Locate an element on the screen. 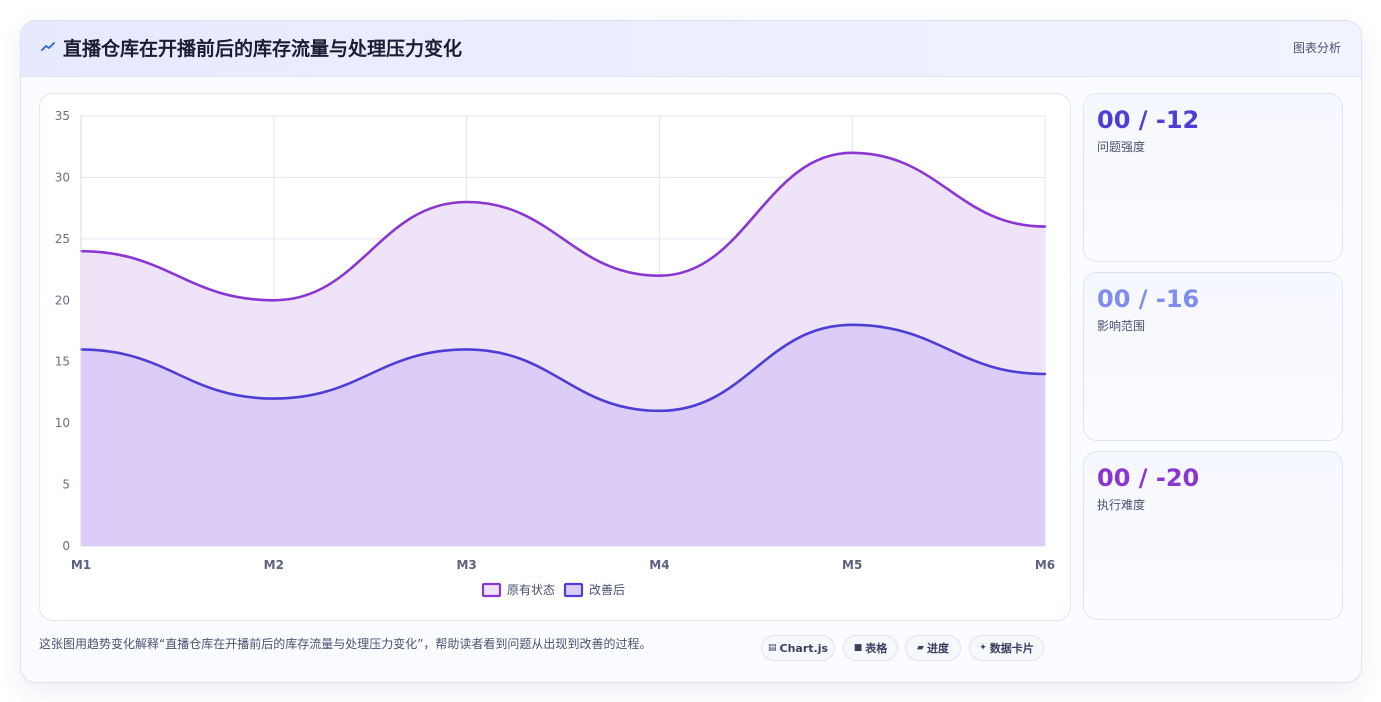 This screenshot has width=1381, height=702. trend-icon is located at coordinates (48, 46).